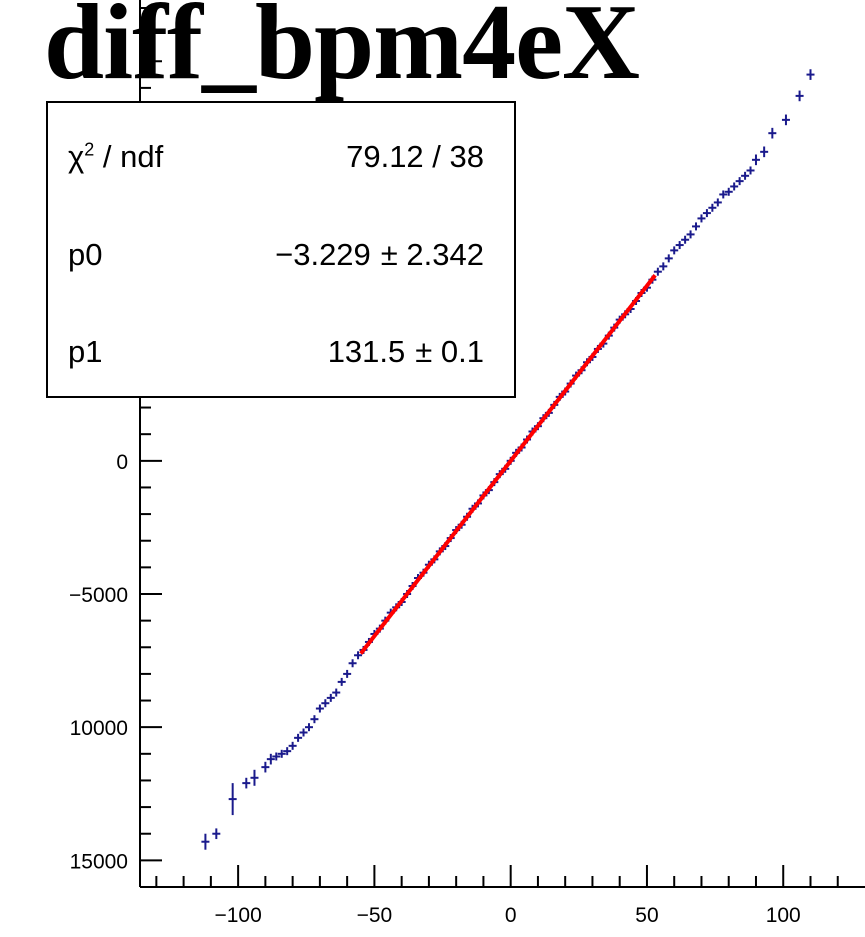 This screenshot has height=937, width=865. I want to click on y-tick-label: −5000, so click(98, 595).